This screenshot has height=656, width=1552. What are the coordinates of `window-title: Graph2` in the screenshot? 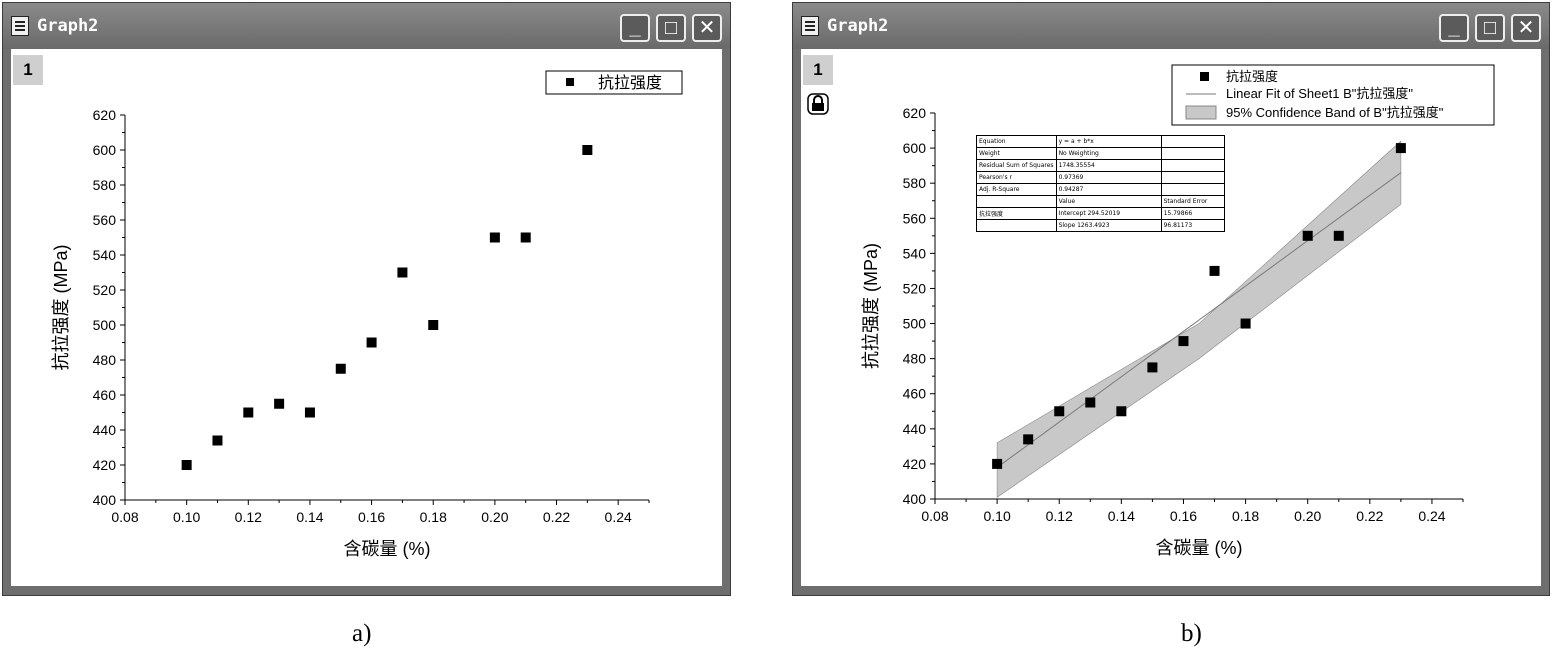 It's located at (858, 26).